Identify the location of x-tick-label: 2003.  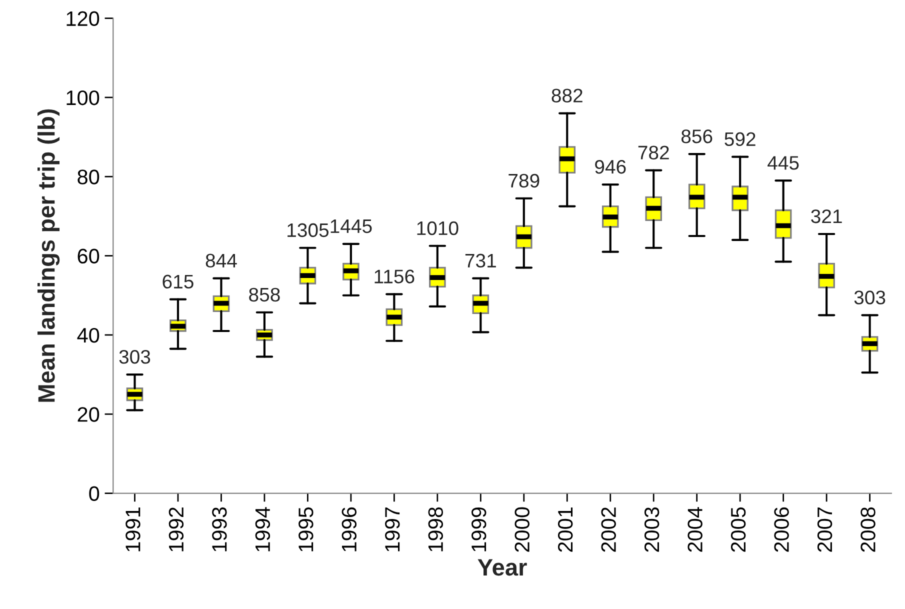
(652, 529).